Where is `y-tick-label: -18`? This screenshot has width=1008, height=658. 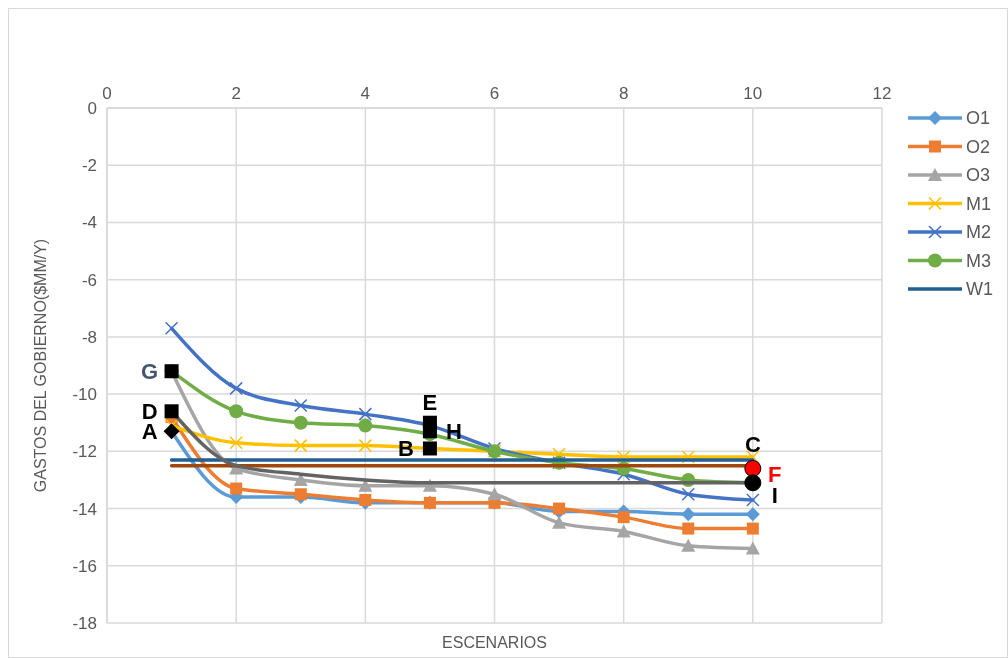
y-tick-label: -18 is located at coordinates (84, 623).